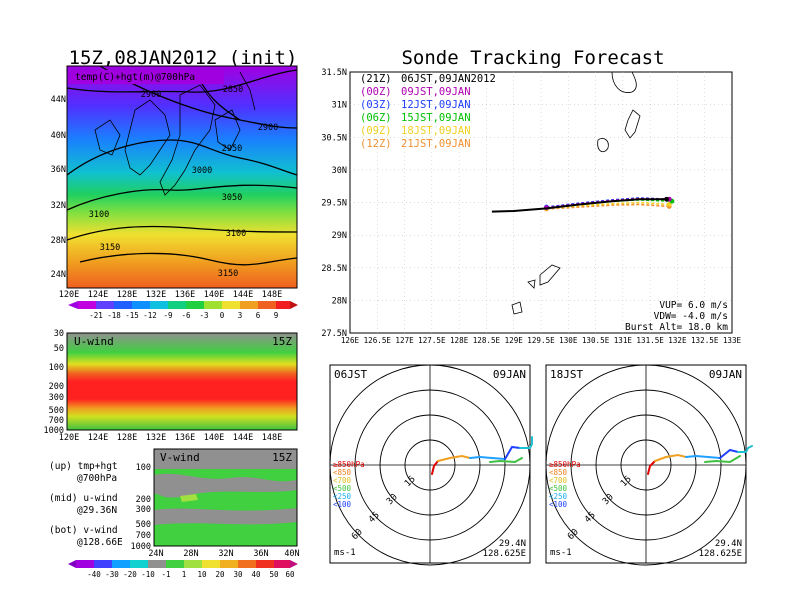 This screenshot has height=612, width=792. What do you see at coordinates (339, 106) in the screenshot?
I see `y-tick: 31N` at bounding box center [339, 106].